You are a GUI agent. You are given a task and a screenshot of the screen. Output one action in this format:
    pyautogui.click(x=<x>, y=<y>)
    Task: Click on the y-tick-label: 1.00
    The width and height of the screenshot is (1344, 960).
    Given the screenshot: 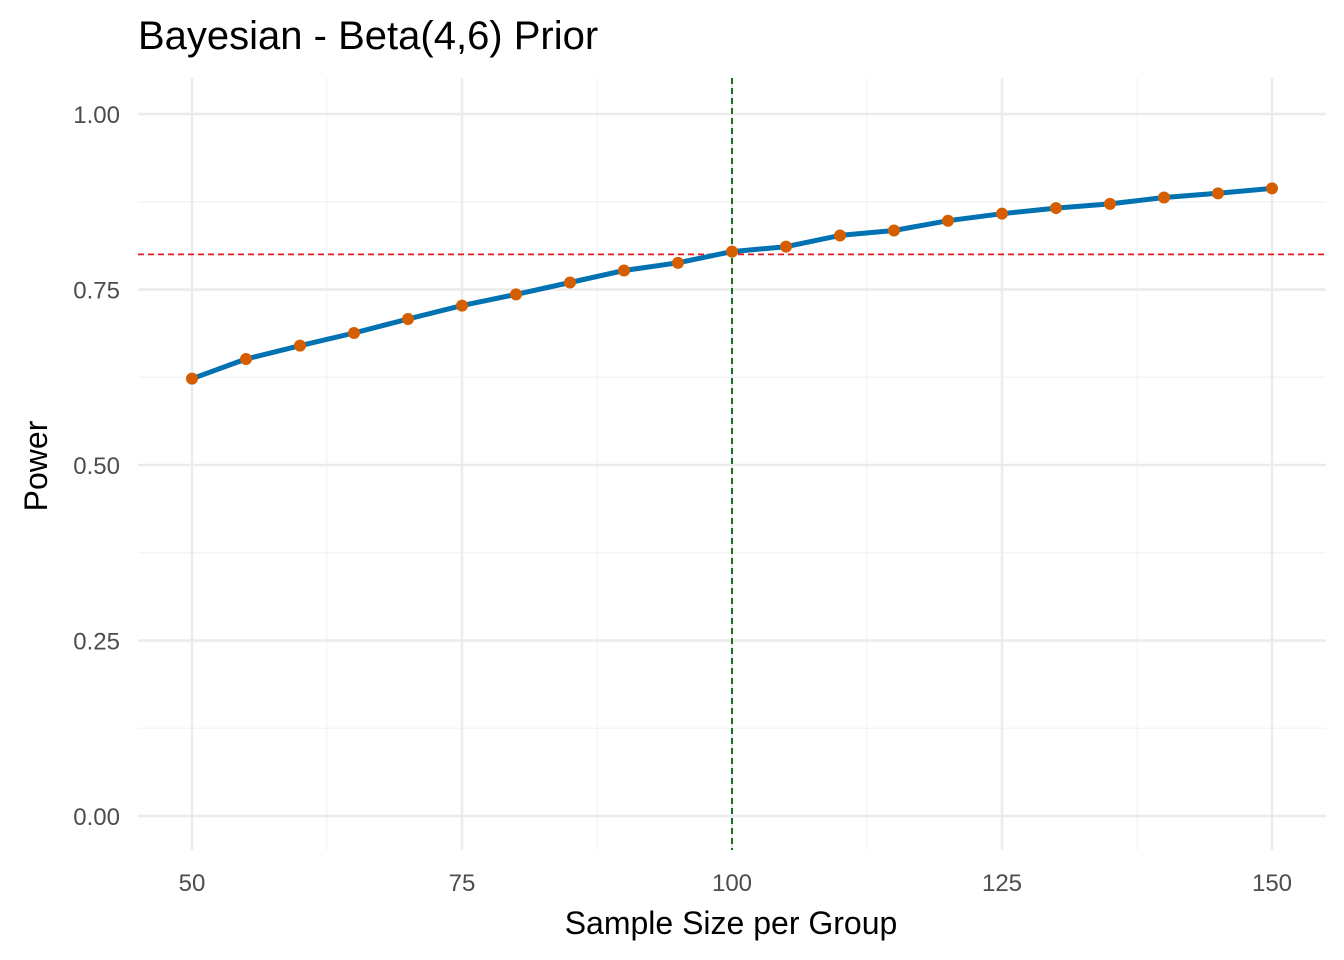 What is the action you would take?
    pyautogui.click(x=96, y=115)
    